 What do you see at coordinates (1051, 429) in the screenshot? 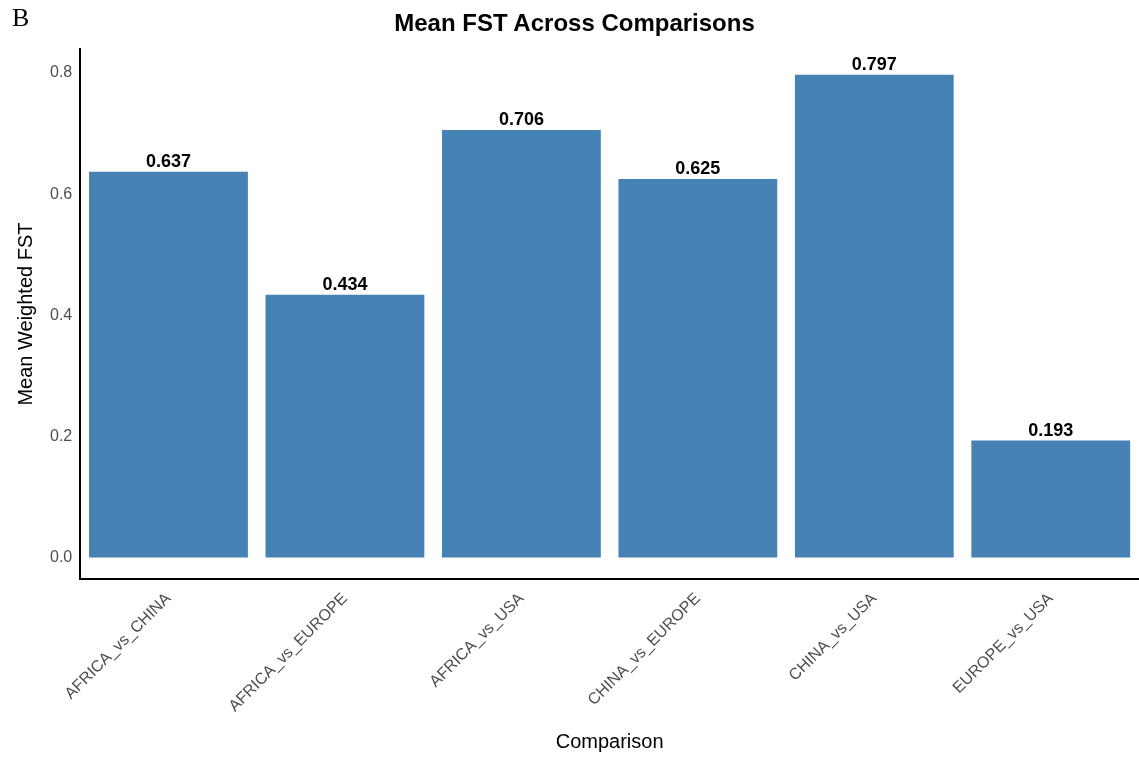
I see `data-label: 0.193` at bounding box center [1051, 429].